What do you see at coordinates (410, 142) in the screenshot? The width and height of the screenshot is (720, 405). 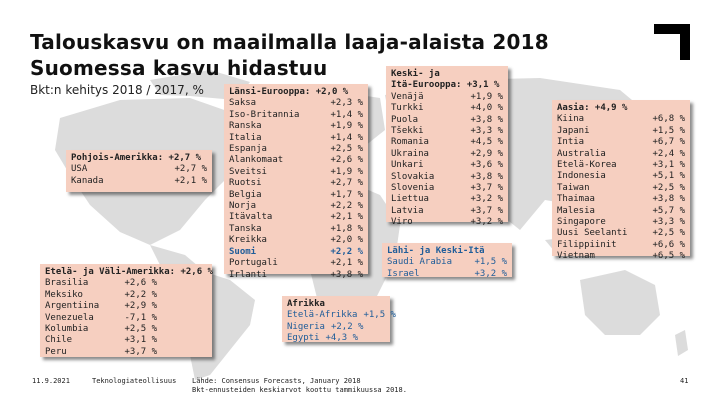 I see `country-name: Romania` at bounding box center [410, 142].